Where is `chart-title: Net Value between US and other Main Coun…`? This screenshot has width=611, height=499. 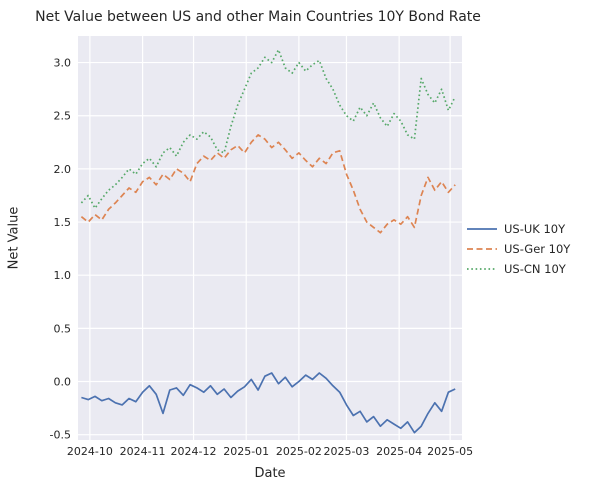 chart-title: Net Value between US and other Main Coun… is located at coordinates (258, 17).